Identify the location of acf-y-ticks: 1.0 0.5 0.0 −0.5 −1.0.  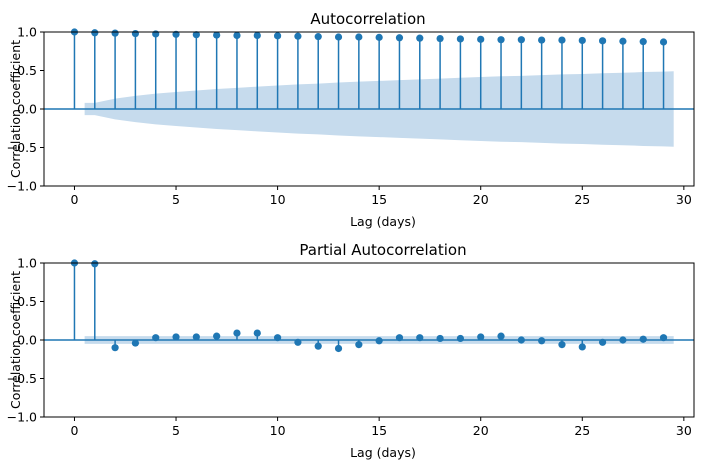
(25, 109).